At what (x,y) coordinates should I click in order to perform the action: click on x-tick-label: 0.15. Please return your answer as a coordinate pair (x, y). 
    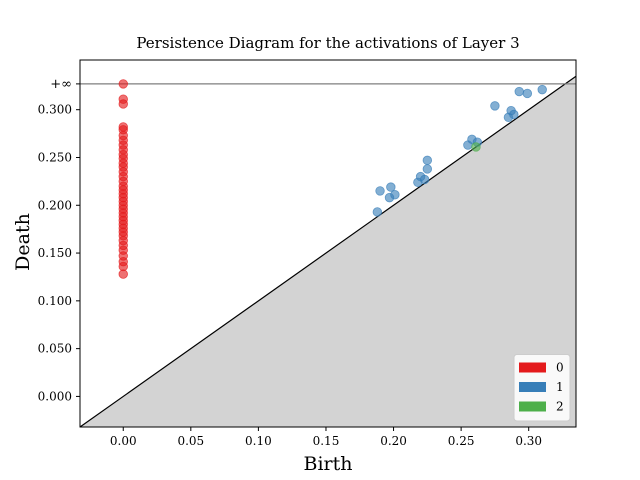
    Looking at the image, I should click on (326, 441).